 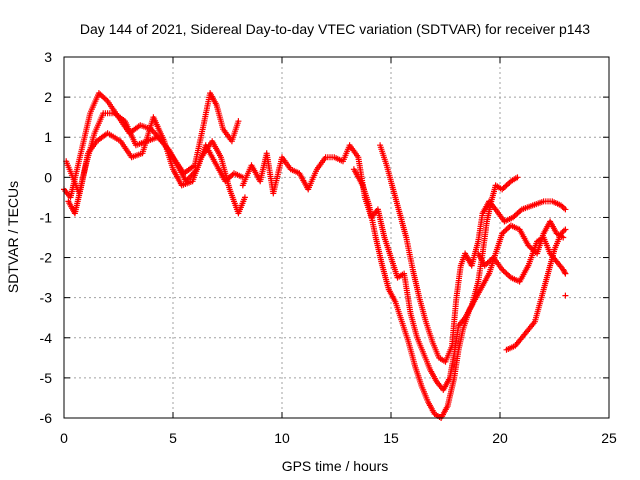 What do you see at coordinates (46, 338) in the screenshot?
I see `y-tick-label: -4` at bounding box center [46, 338].